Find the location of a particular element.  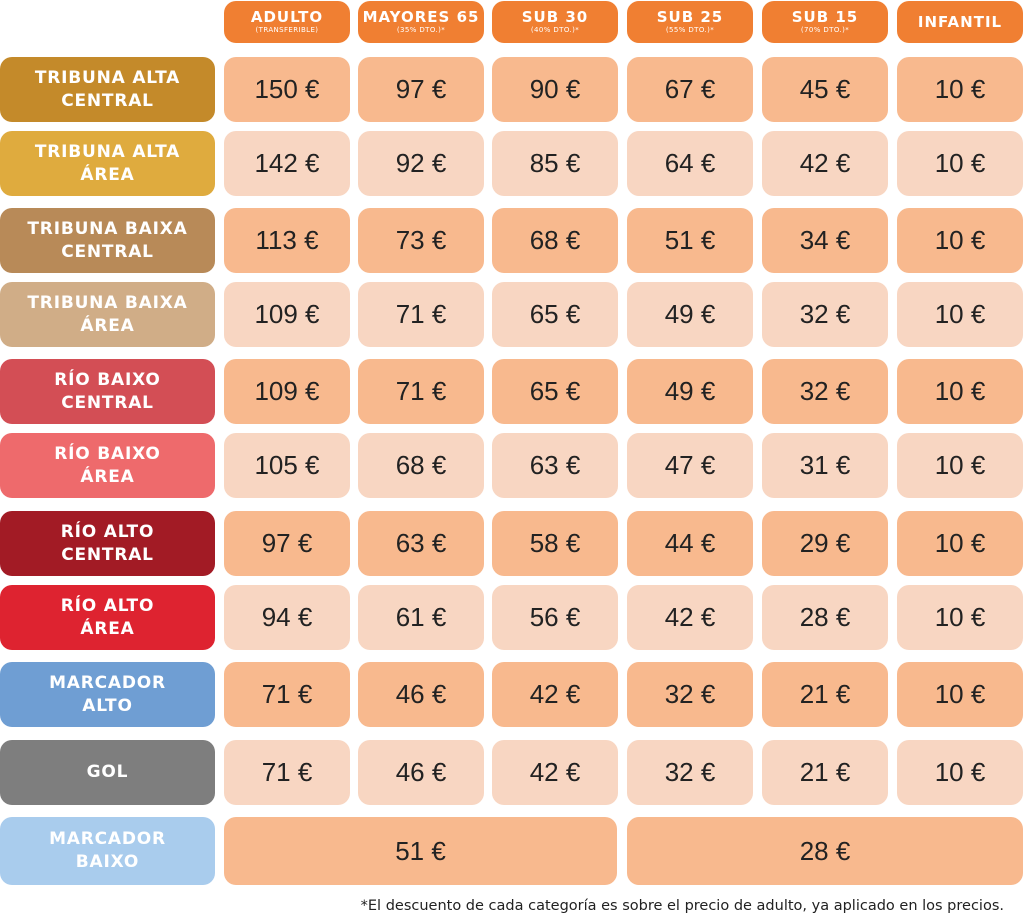

price-cell: 64 € is located at coordinates (690, 163).